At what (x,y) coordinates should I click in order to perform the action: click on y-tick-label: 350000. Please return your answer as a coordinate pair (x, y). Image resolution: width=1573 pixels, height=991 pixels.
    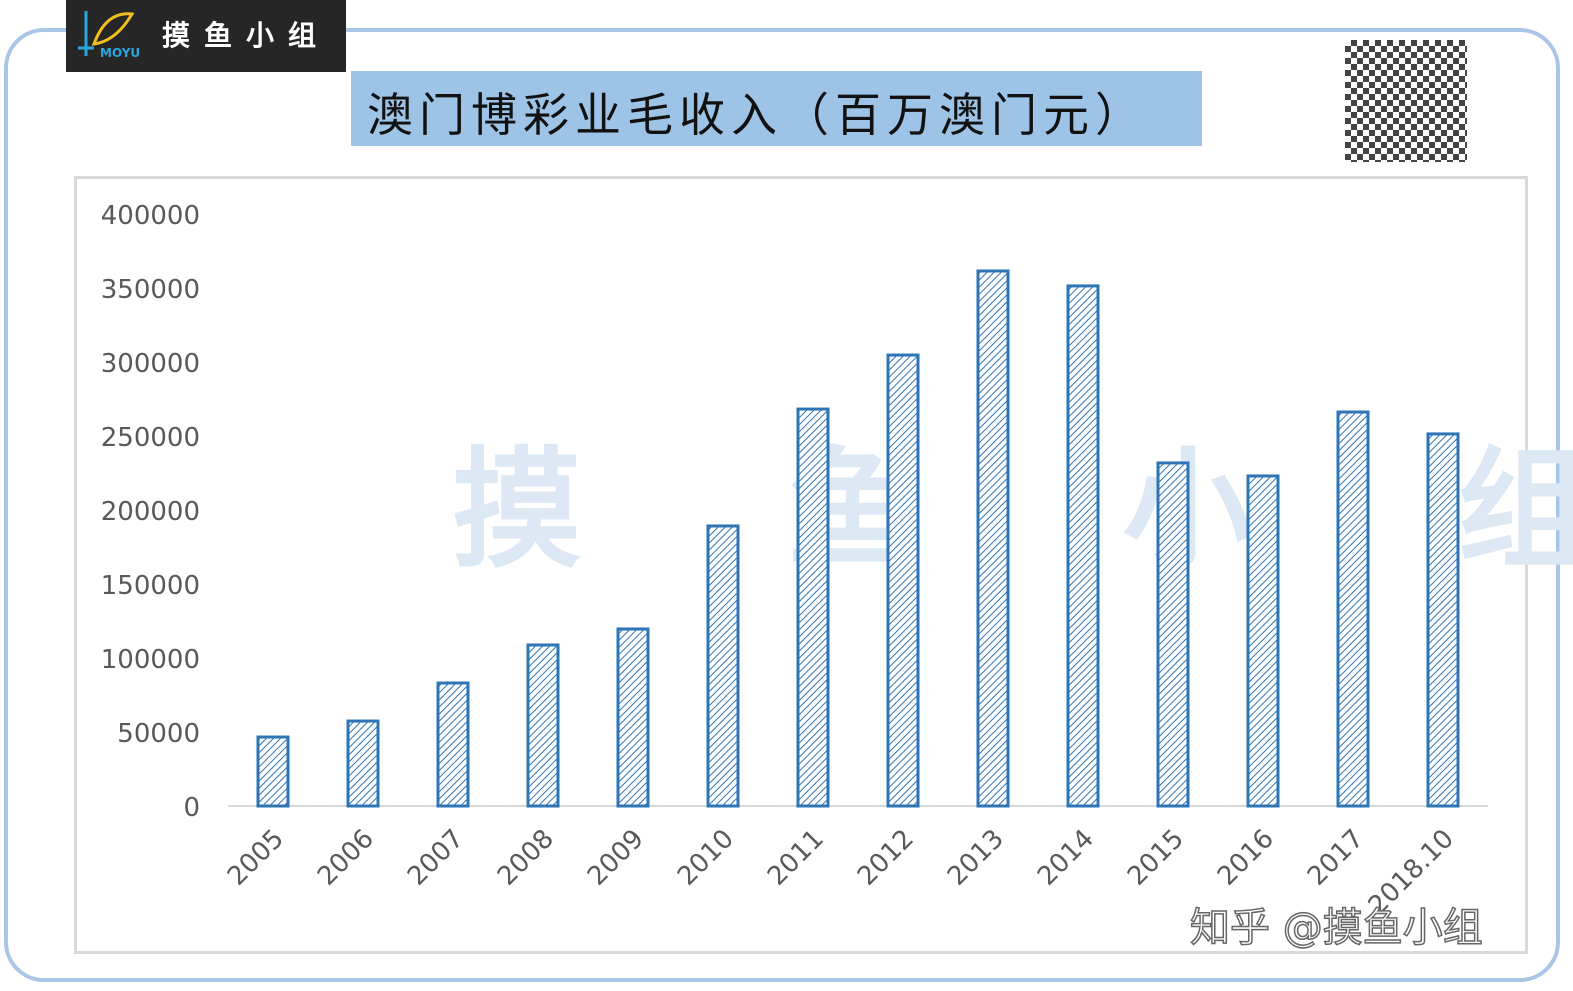
    Looking at the image, I should click on (150, 290).